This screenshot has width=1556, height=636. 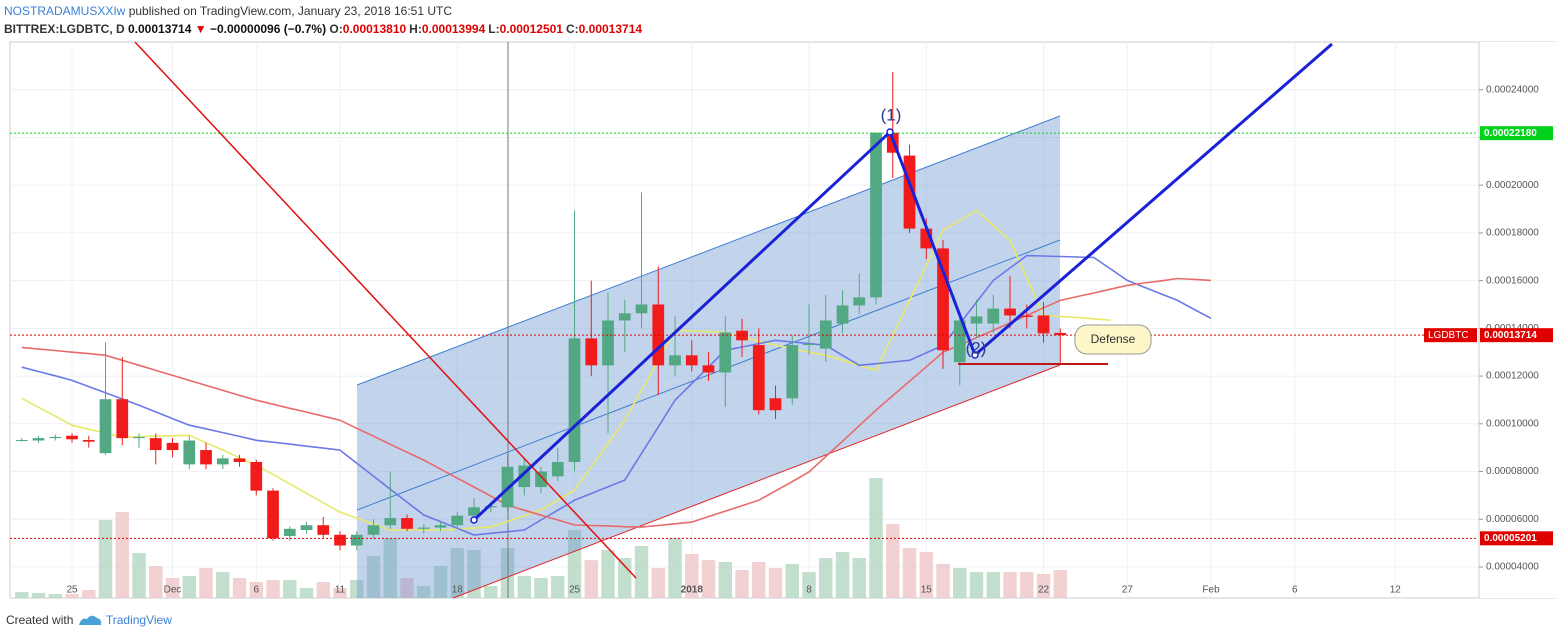 What do you see at coordinates (1510, 133) in the screenshot?
I see `price-label: 0.00022180` at bounding box center [1510, 133].